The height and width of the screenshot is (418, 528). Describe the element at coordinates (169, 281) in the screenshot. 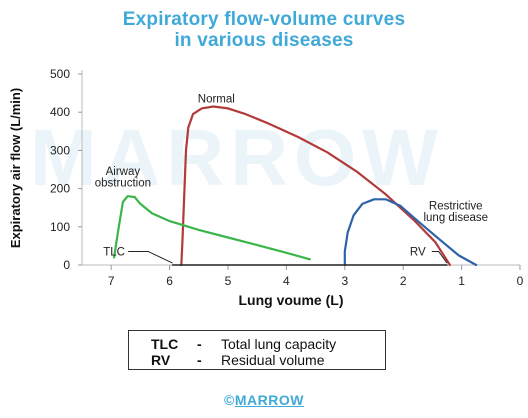

I see `x-tick-label: 6` at that location.